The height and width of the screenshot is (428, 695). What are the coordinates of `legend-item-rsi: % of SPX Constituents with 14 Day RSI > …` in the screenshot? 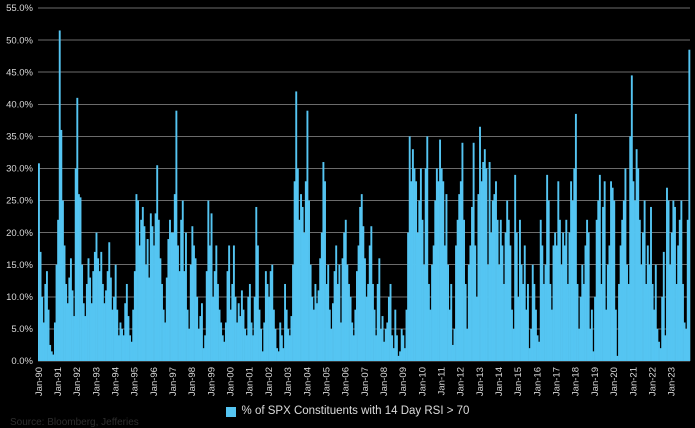 It's located at (347, 412).